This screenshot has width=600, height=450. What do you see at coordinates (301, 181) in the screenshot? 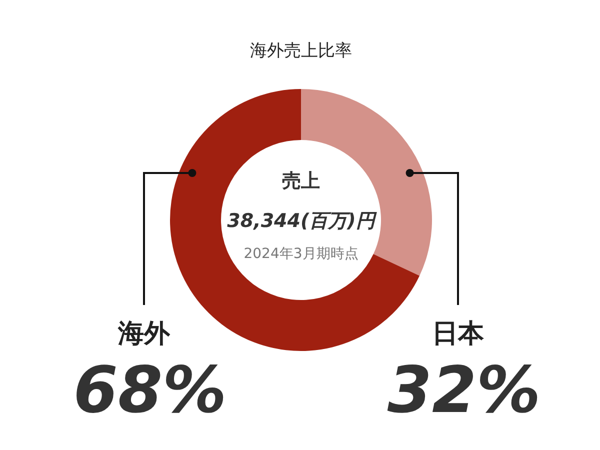
I see `text: 売上` at bounding box center [301, 181].